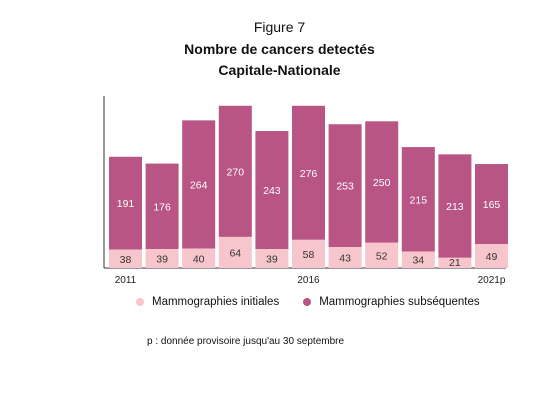 The width and height of the screenshot is (559, 420). I want to click on bar-initiales-2014, so click(235, 252).